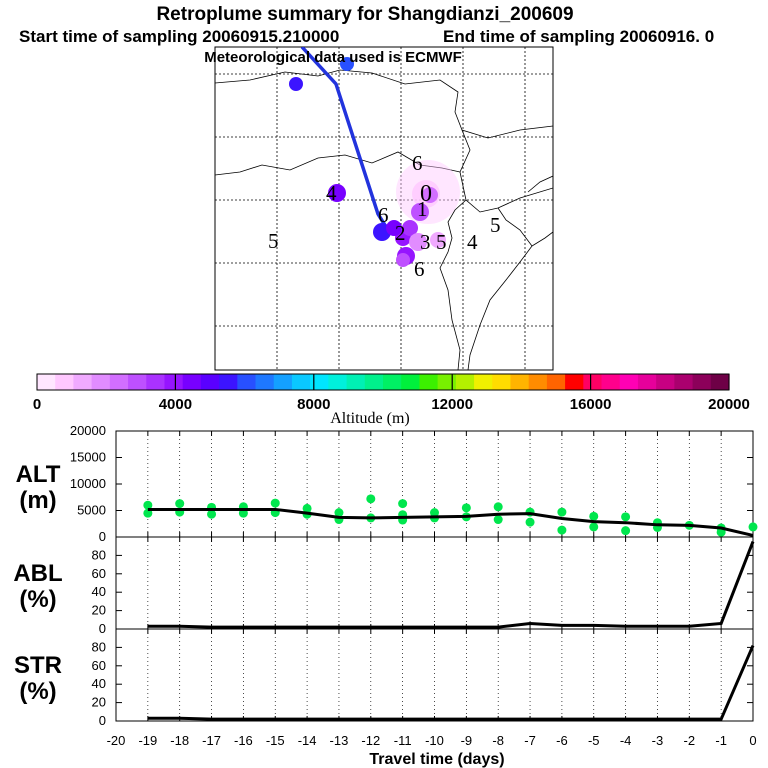  I want to click on end-time-label: End time of sampling 20060916. 0, so click(578, 36).